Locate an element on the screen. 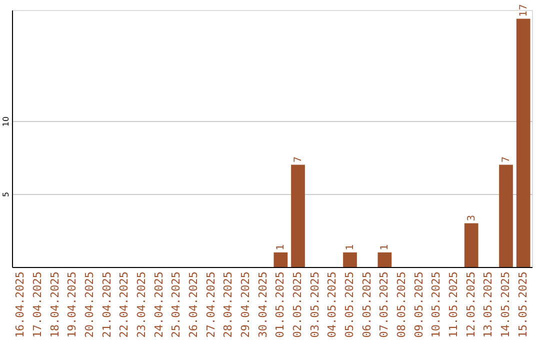 The image size is (540, 340). x-tick-label: 18.04.2025 is located at coordinates (55, 305).